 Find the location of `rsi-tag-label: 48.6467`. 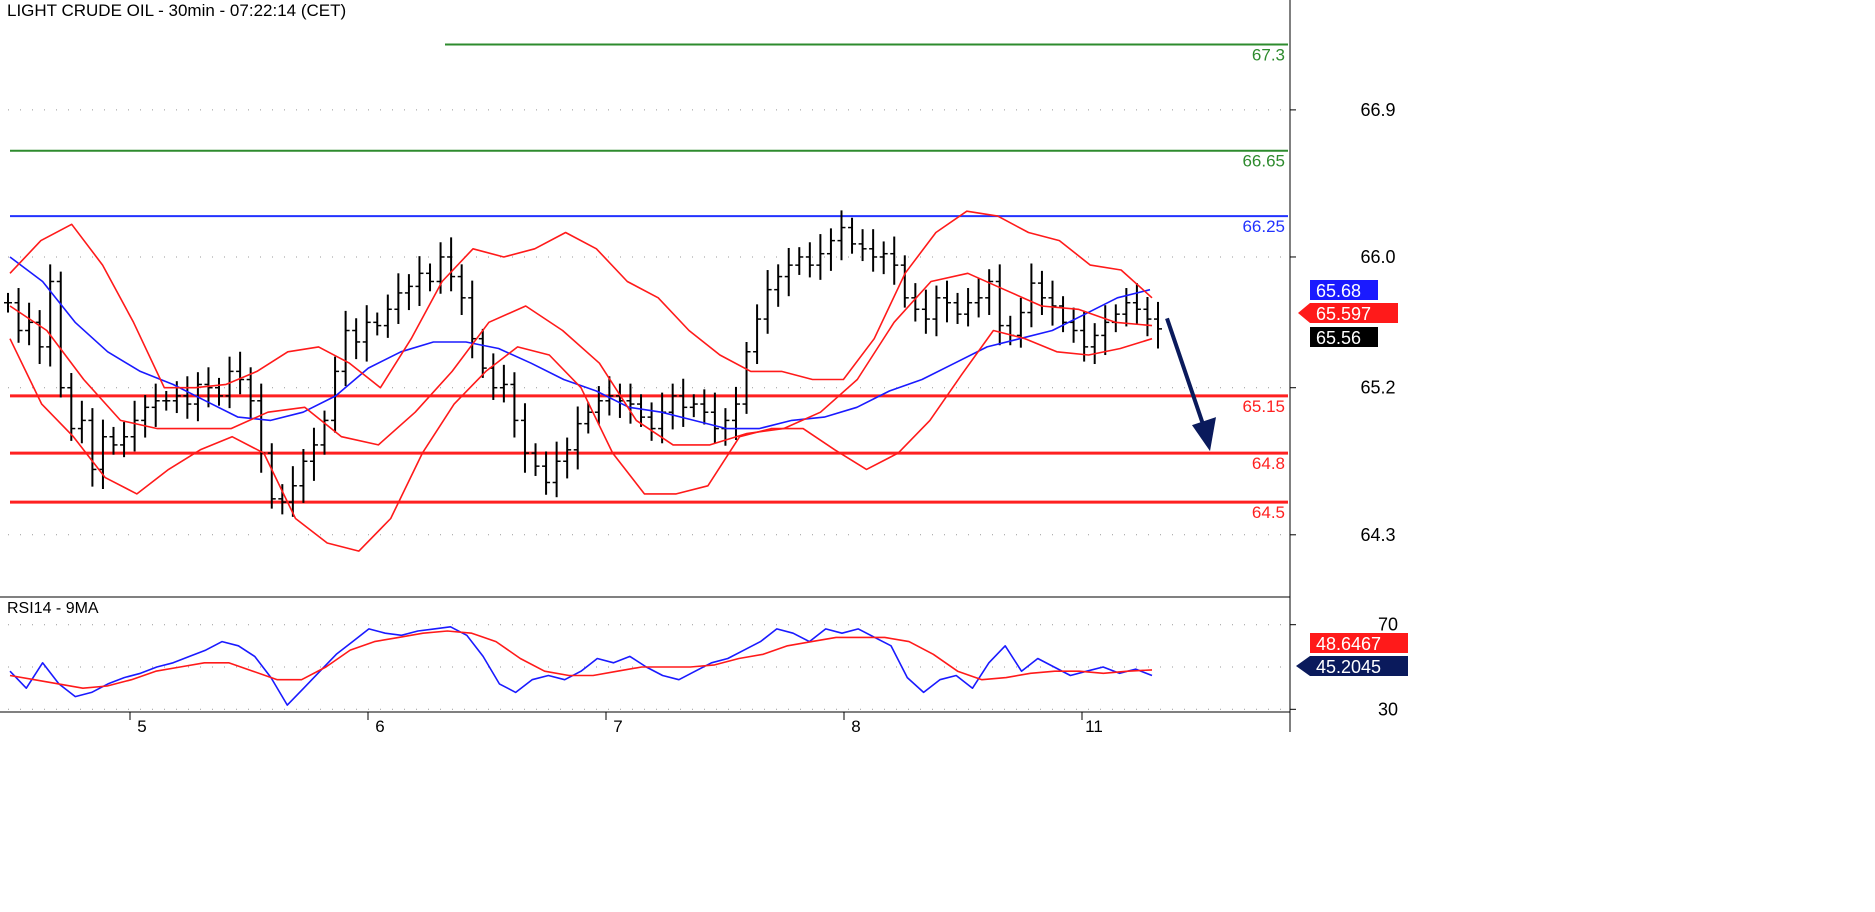

rsi-tag-label: 48.6467 is located at coordinates (1348, 644).